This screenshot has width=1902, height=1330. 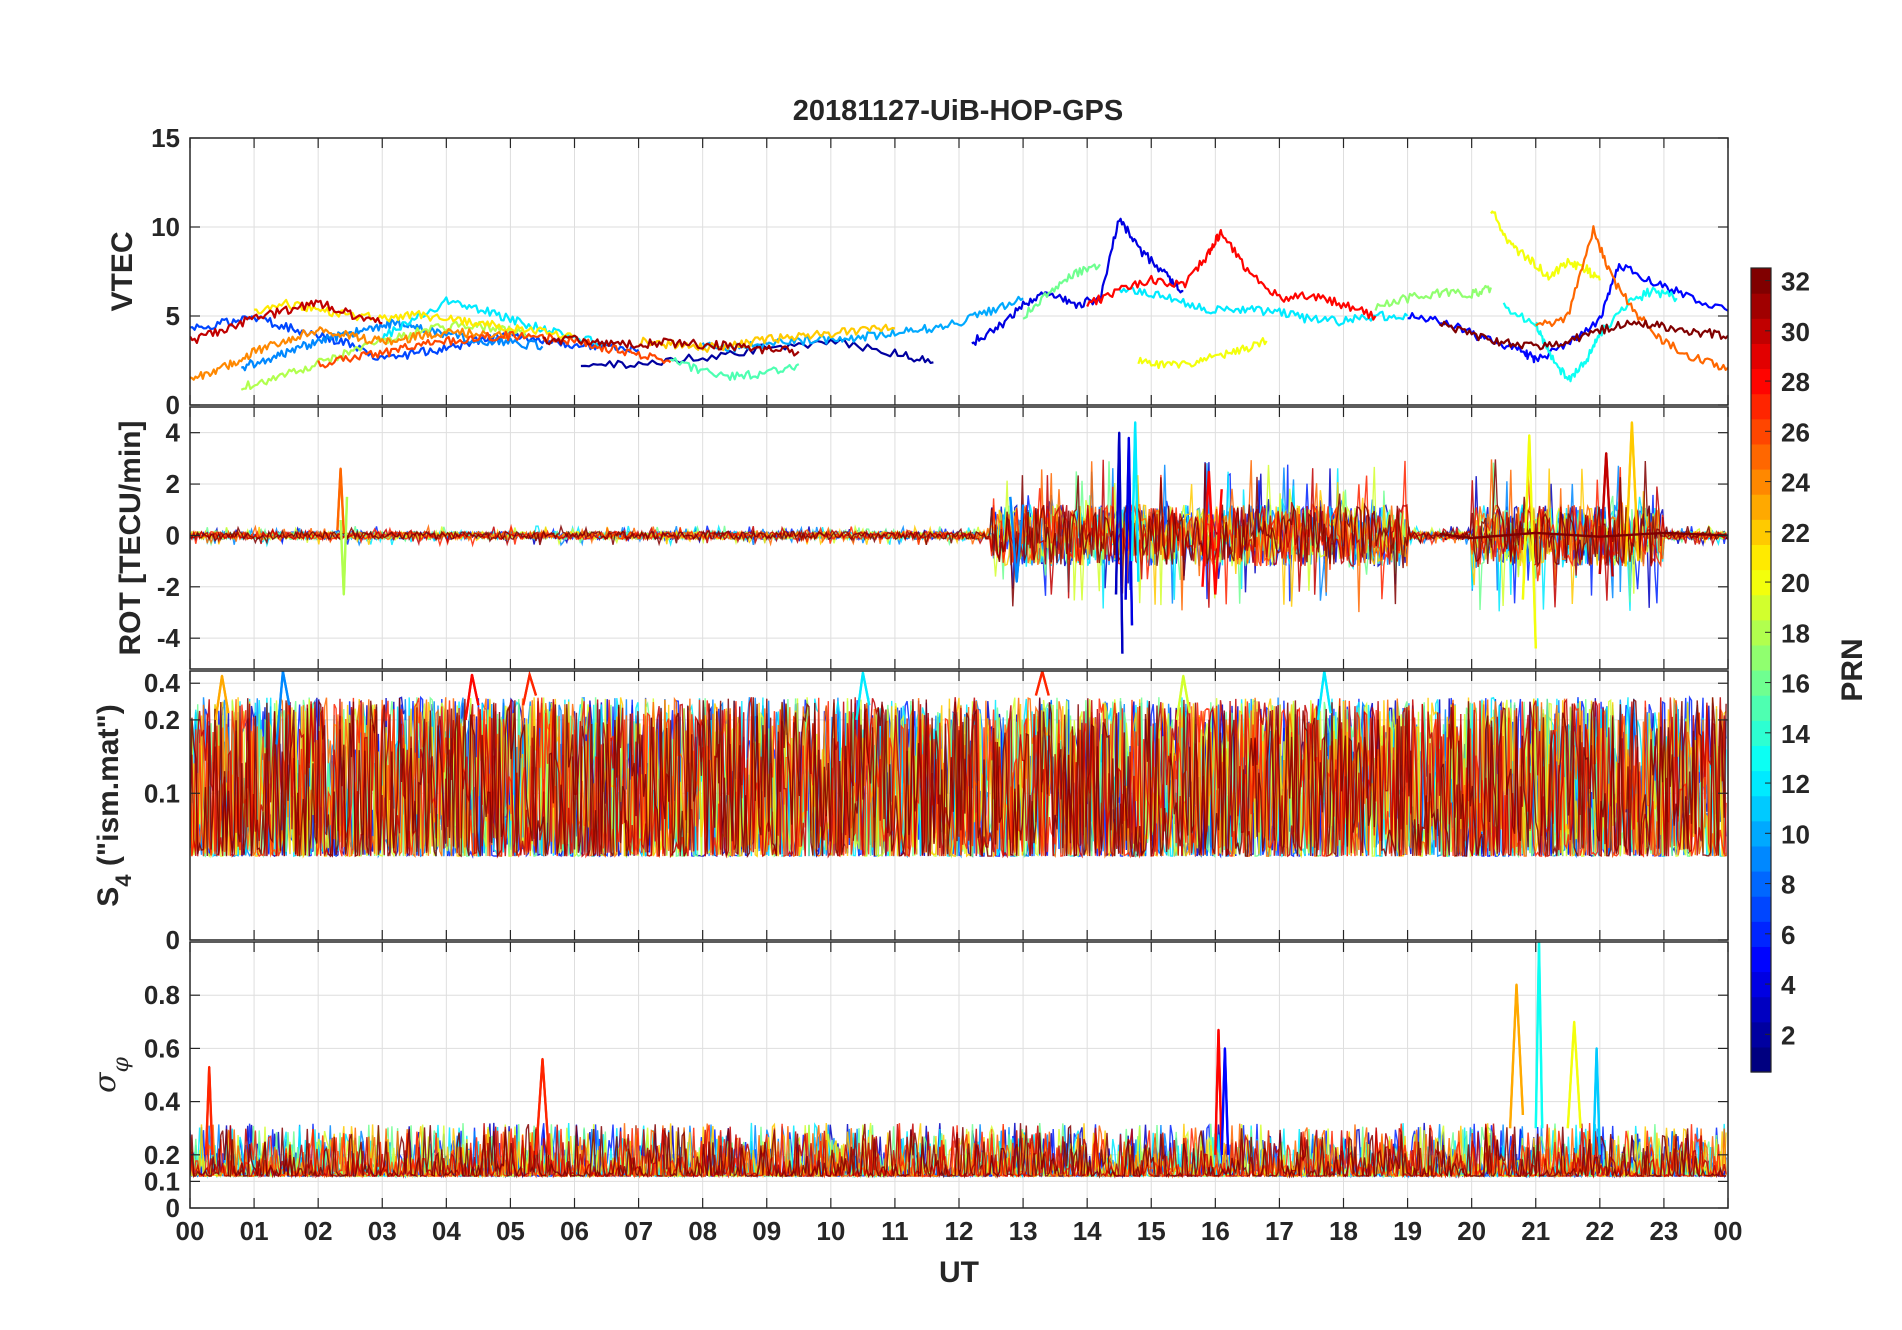 I want to click on y-tick-label: 10, so click(x=165, y=227).